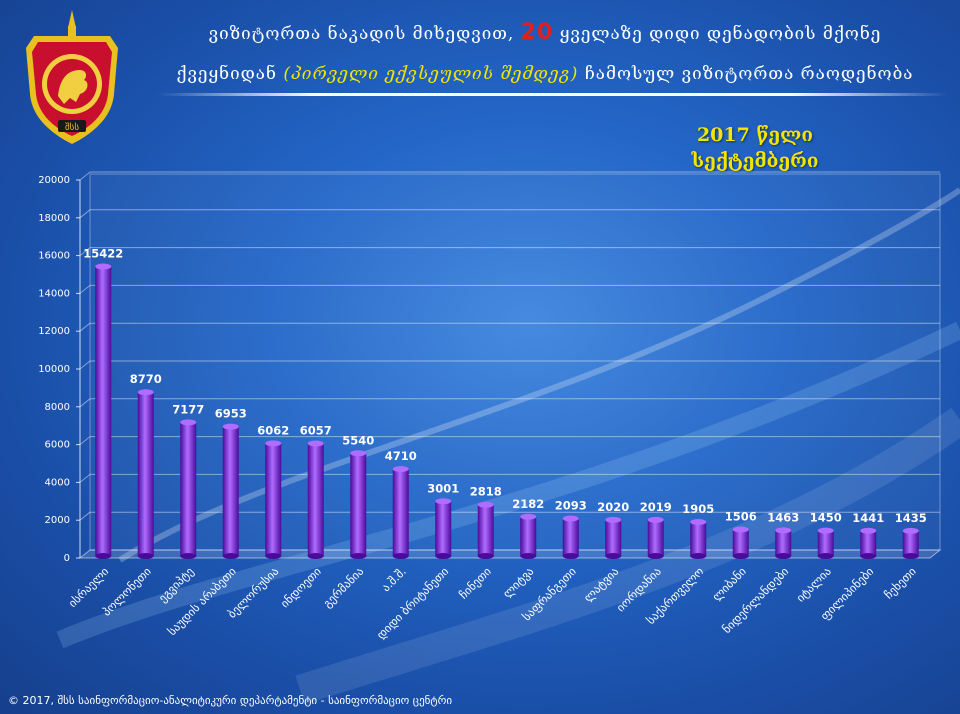  What do you see at coordinates (613, 507) in the screenshot?
I see `bar-value-label: 2020` at bounding box center [613, 507].